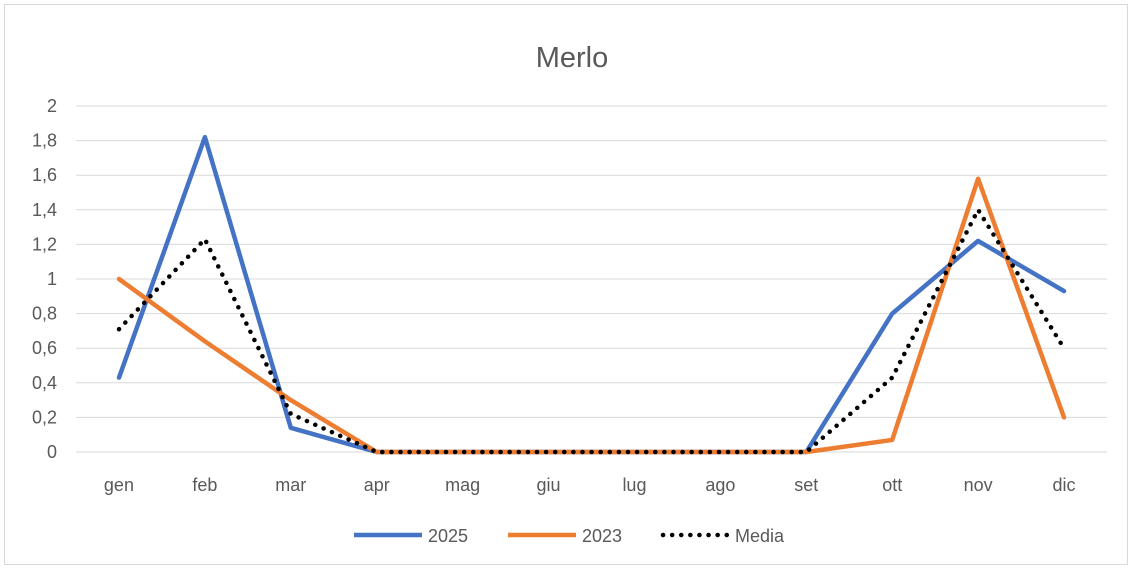  I want to click on chart-title: Merlo, so click(572, 58).